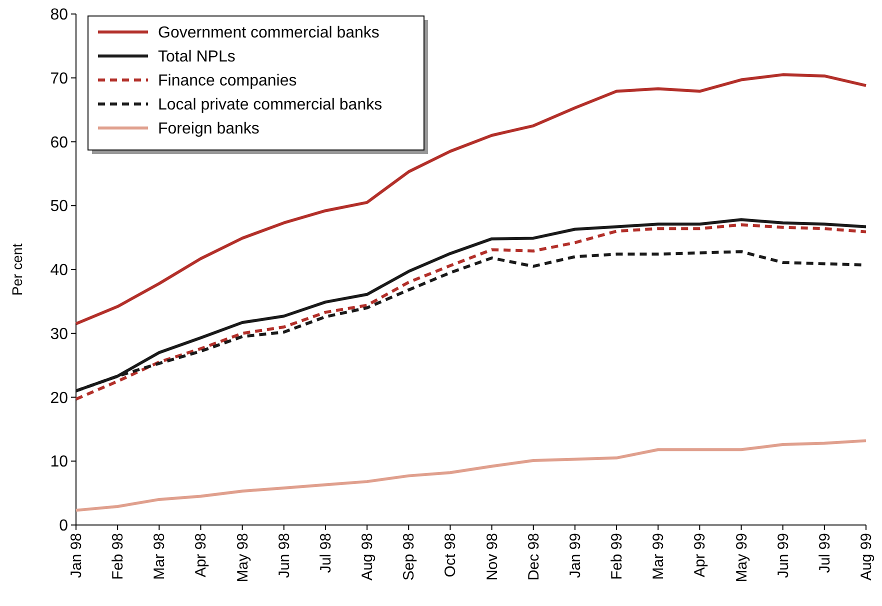  I want to click on x-tick-label: Nov 98, so click(492, 557).